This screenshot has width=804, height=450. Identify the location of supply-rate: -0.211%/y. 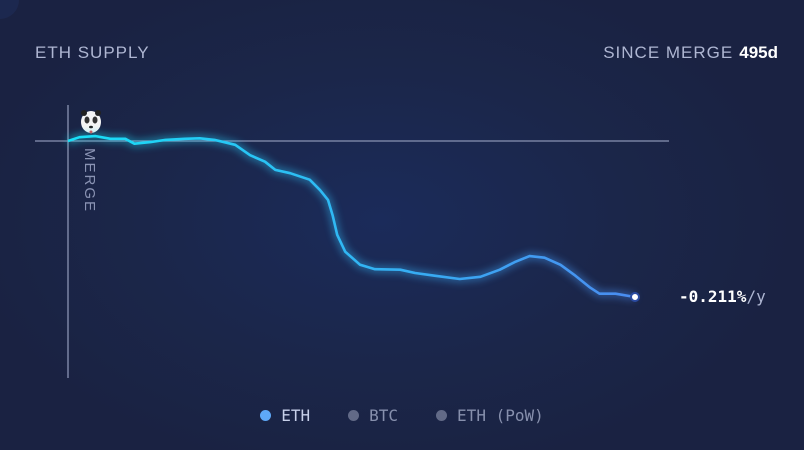
(722, 296).